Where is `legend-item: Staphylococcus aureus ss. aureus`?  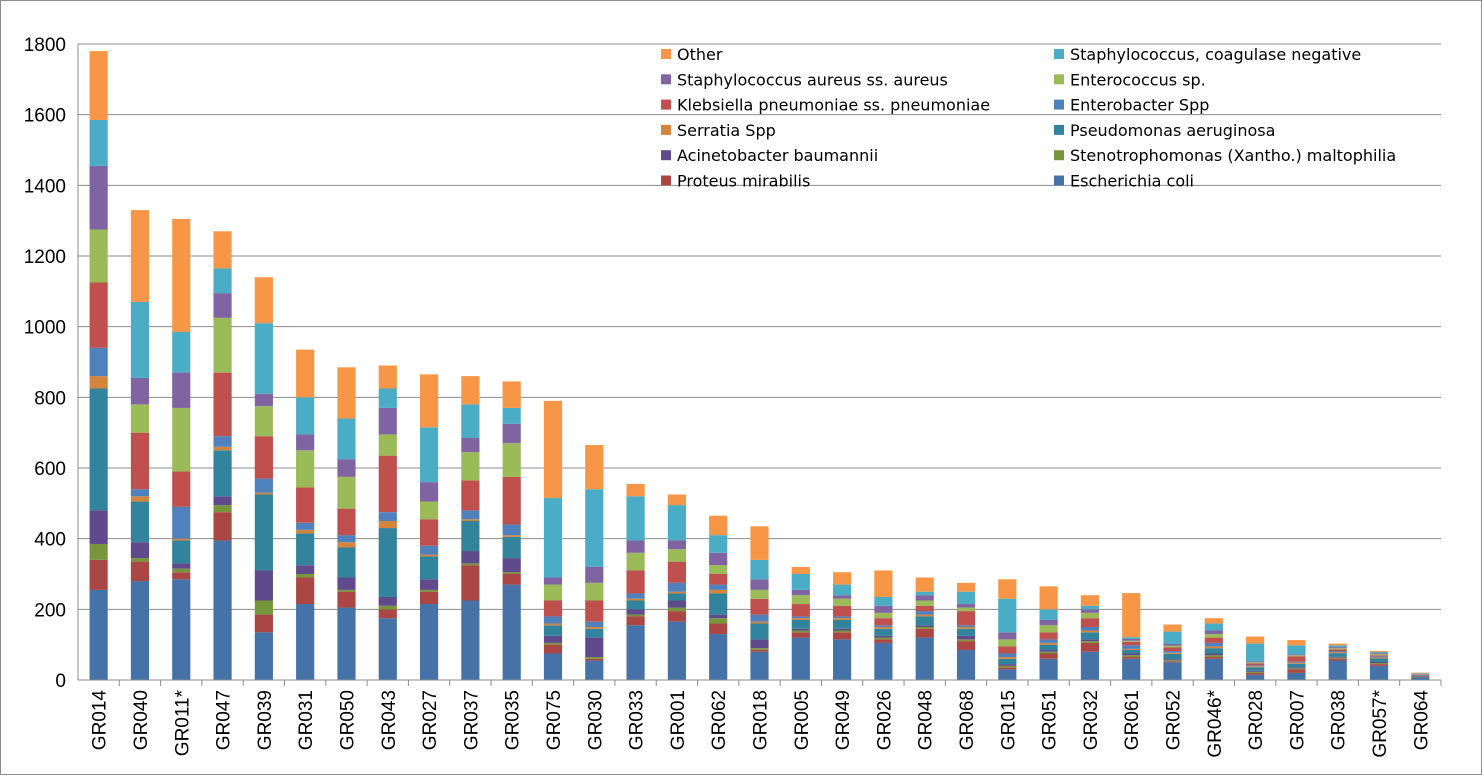 legend-item: Staphylococcus aureus ss. aureus is located at coordinates (804, 79).